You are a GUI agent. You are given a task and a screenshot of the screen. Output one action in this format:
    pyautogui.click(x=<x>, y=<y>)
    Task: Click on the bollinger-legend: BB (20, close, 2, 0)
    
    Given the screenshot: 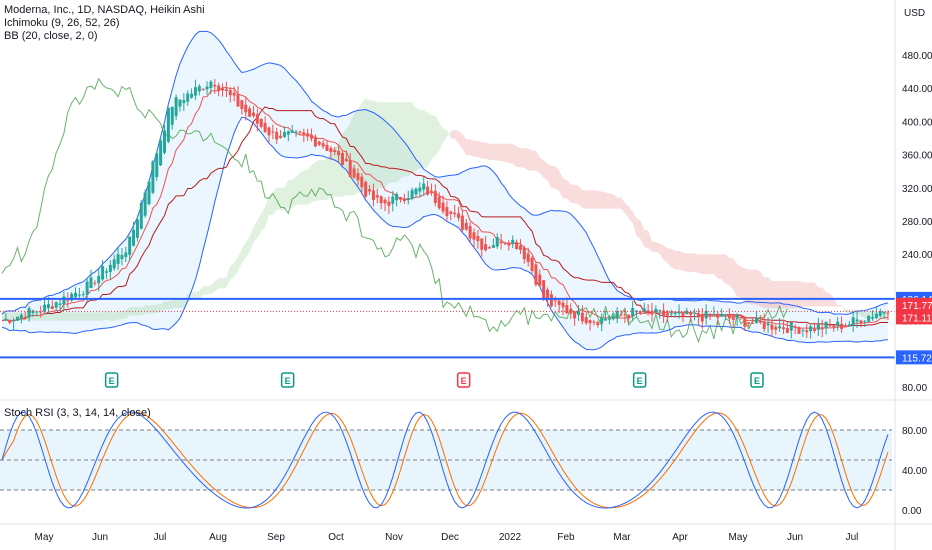 What is the action you would take?
    pyautogui.click(x=51, y=36)
    